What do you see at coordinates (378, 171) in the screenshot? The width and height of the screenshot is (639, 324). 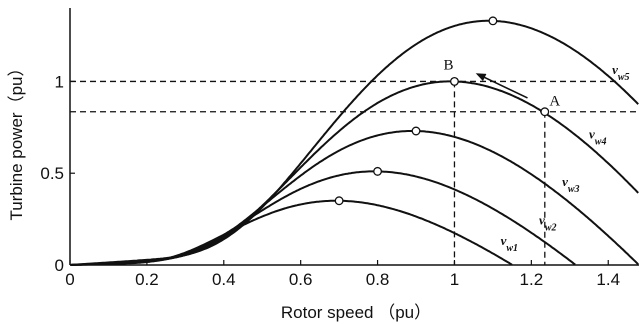 I see `peak-marker-w2` at bounding box center [378, 171].